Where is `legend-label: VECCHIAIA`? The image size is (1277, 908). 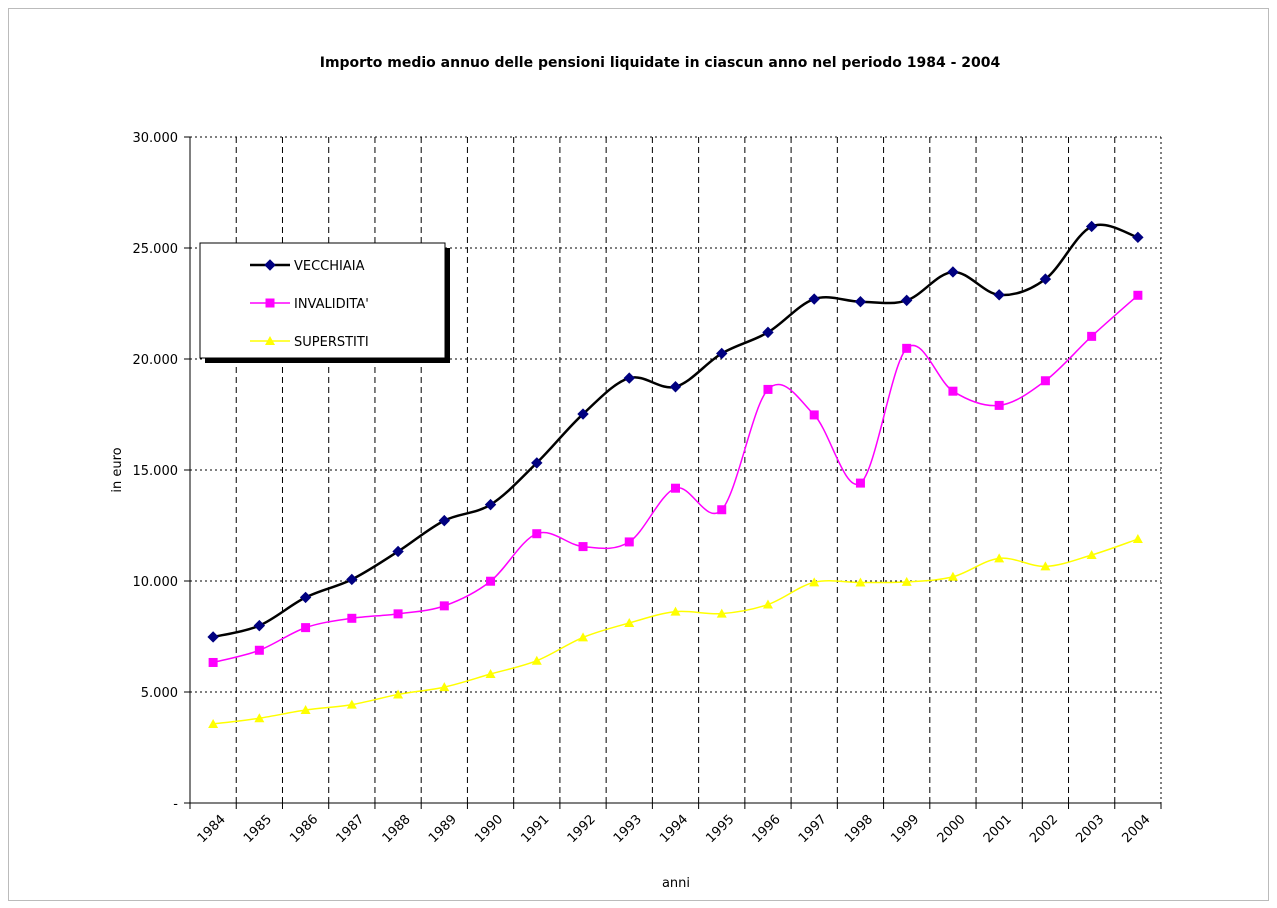
legend-label: VECCHIAIA is located at coordinates (329, 266).